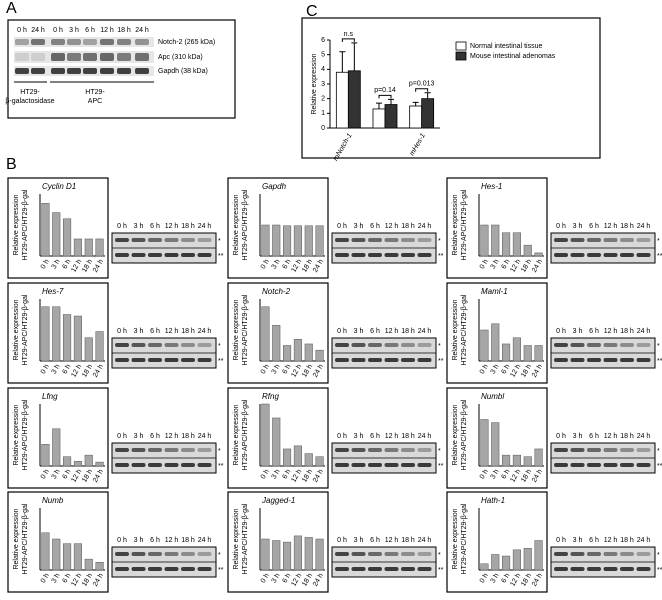  I want to click on chart-title: Jagged-1, so click(278, 500).